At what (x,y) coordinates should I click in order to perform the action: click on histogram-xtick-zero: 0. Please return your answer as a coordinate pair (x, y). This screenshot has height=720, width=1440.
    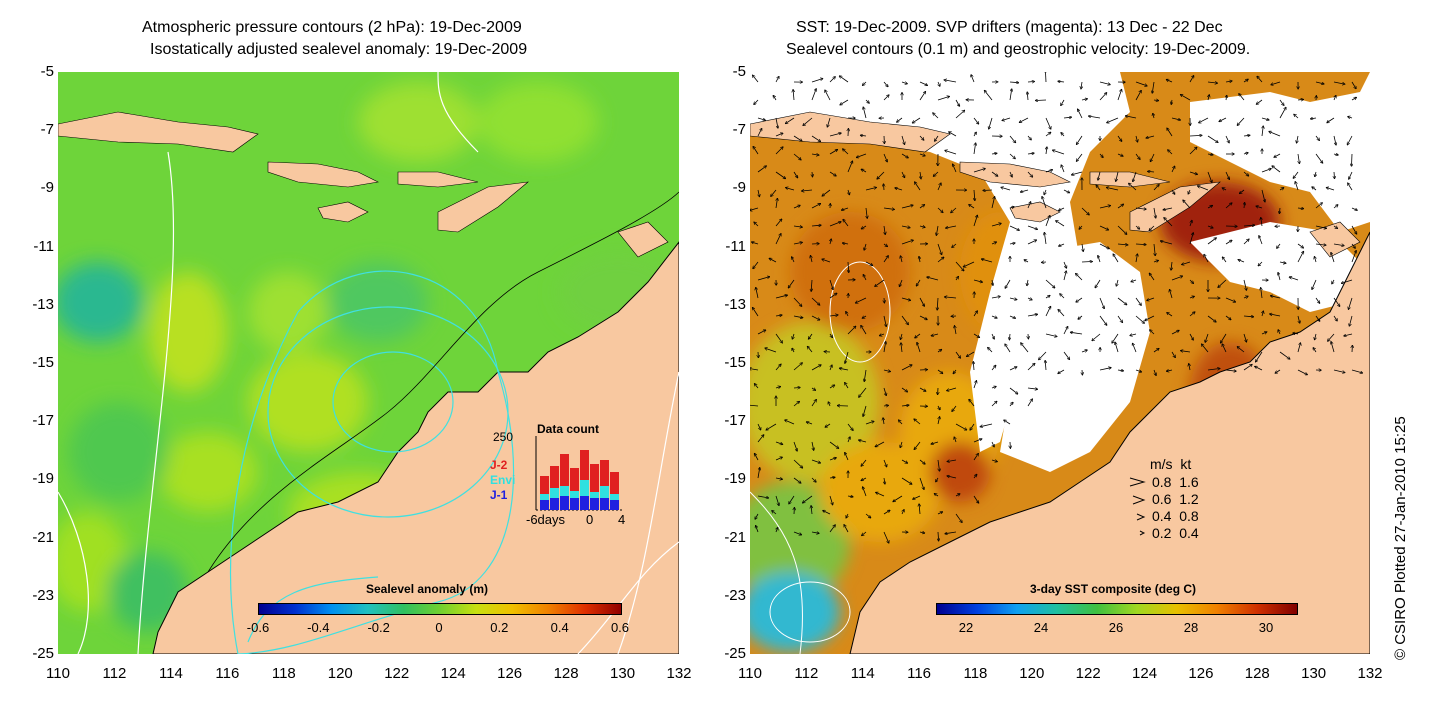
    Looking at the image, I should click on (590, 519).